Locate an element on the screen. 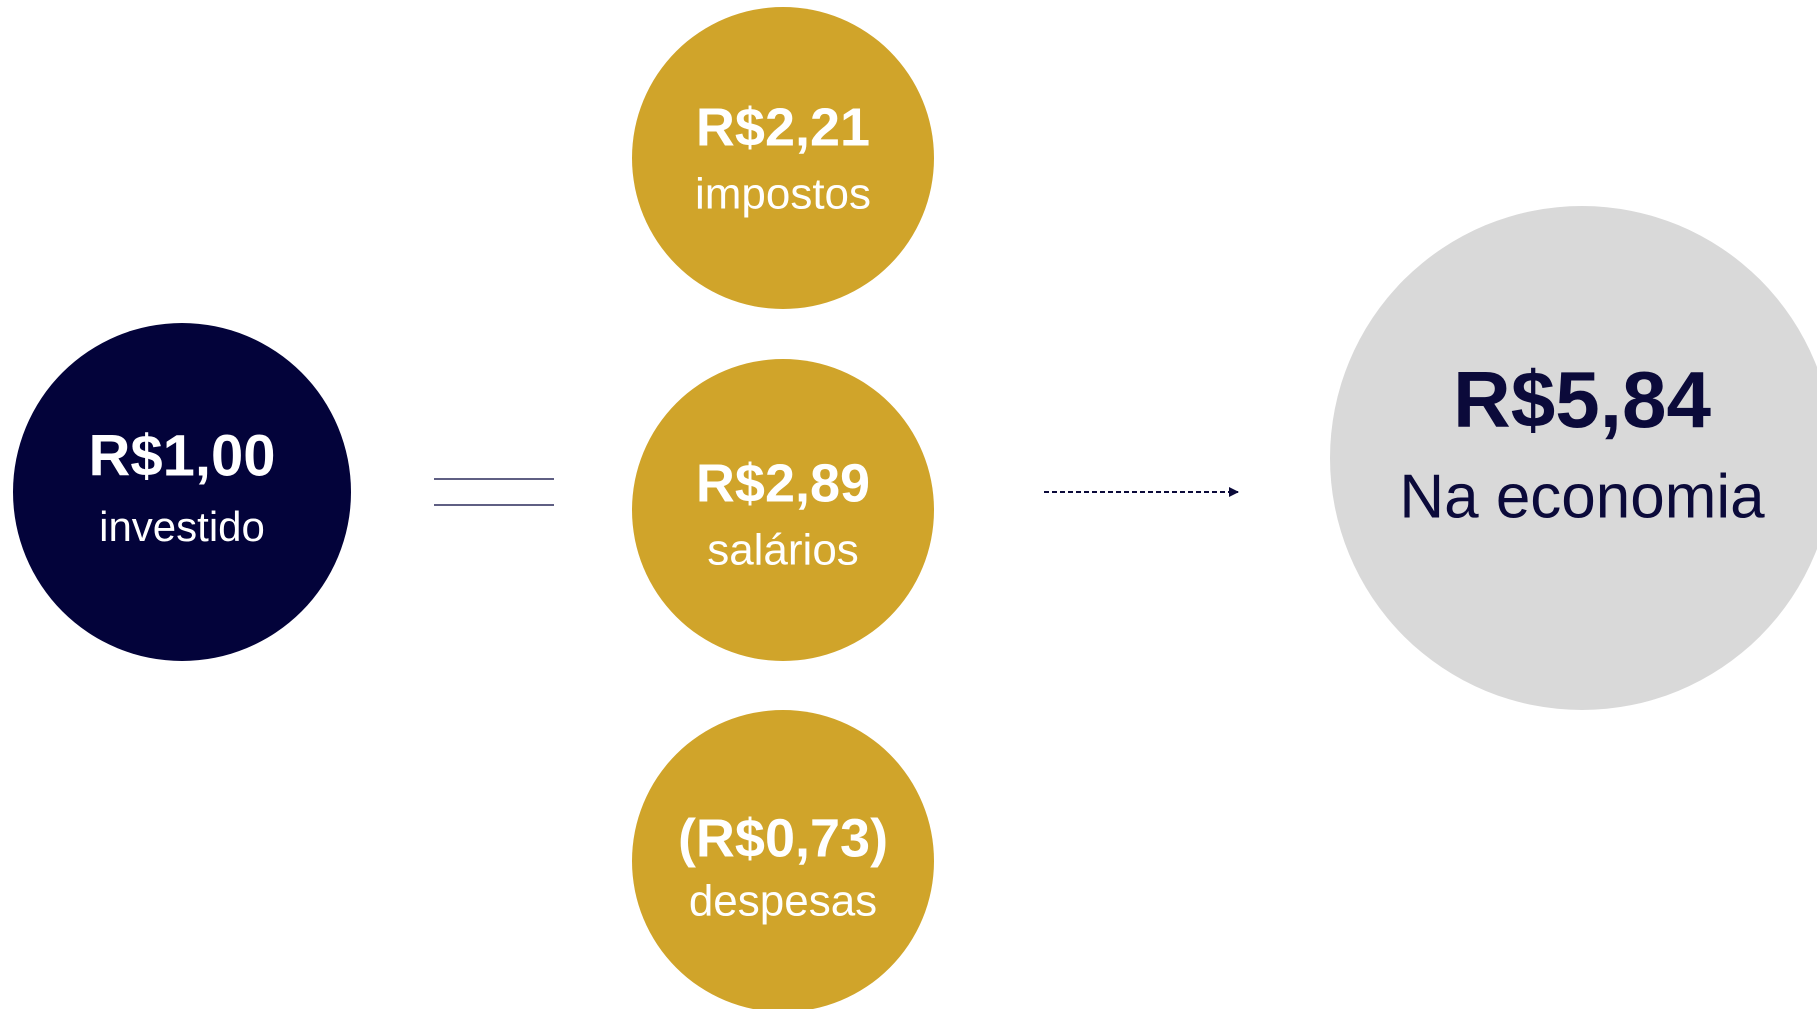 The image size is (1817, 1009). component-node: R$2,89 salários is located at coordinates (783, 510).